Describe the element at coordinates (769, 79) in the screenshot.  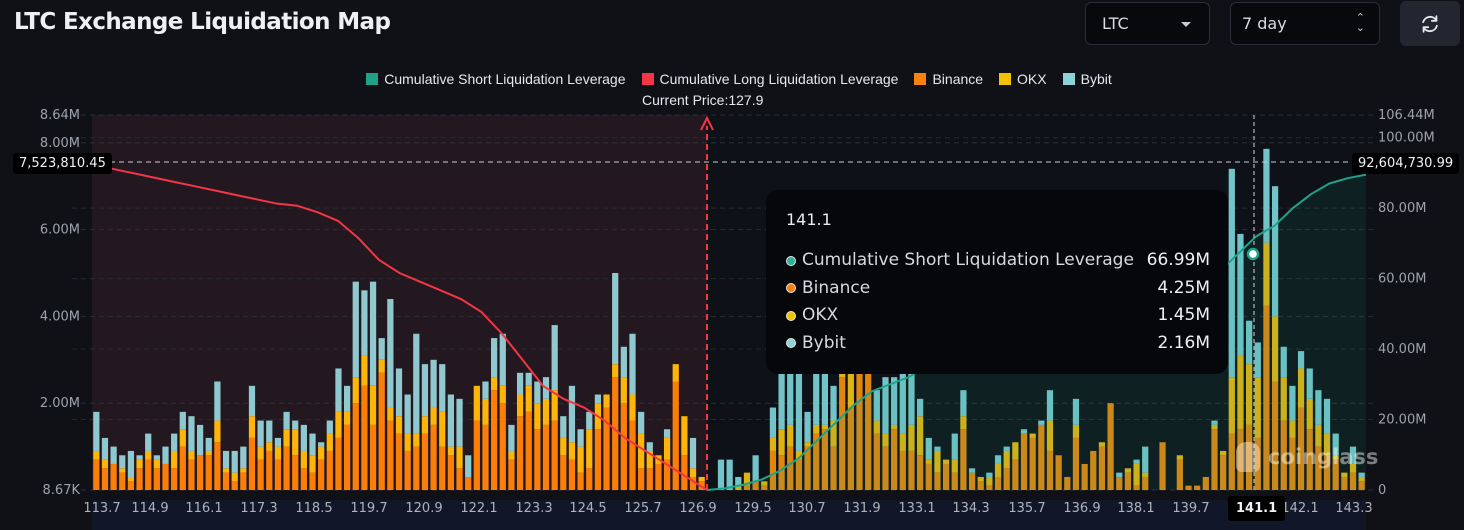
I see `legend-item-cumulative-long-liquidation-leverage: Cumulative Long Liquidation Leverage` at that location.